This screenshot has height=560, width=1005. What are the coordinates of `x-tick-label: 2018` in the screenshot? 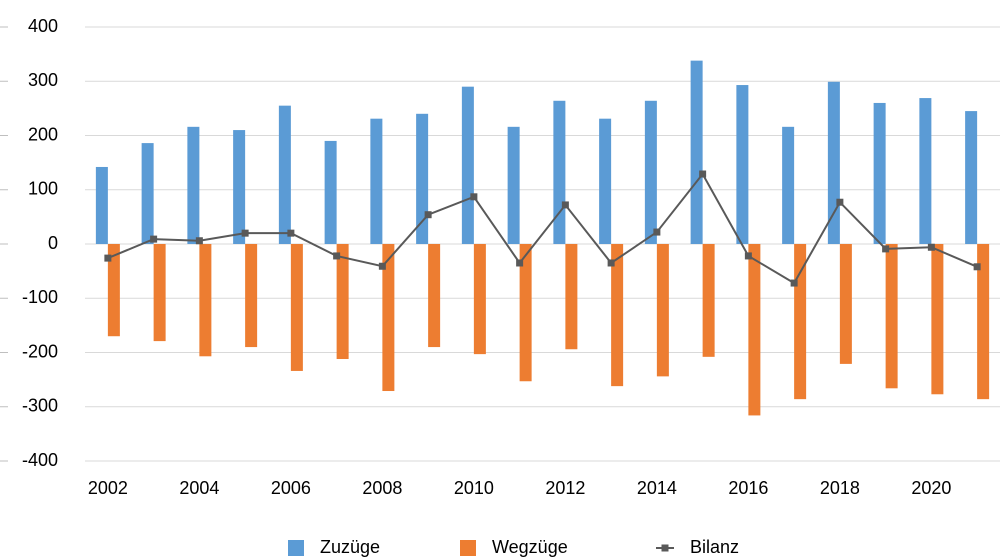 It's located at (840, 488).